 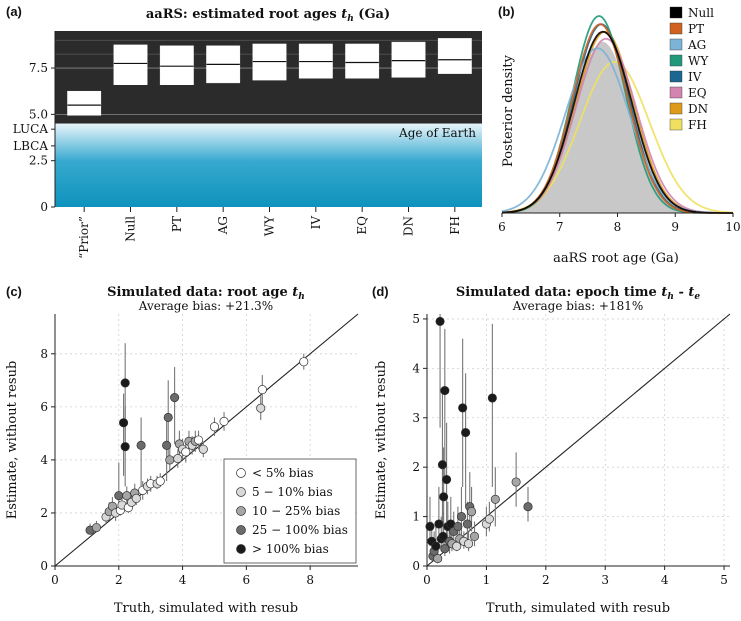 What do you see at coordinates (416, 368) in the screenshot?
I see `panel-d-y-tick-label: 4` at bounding box center [416, 368].